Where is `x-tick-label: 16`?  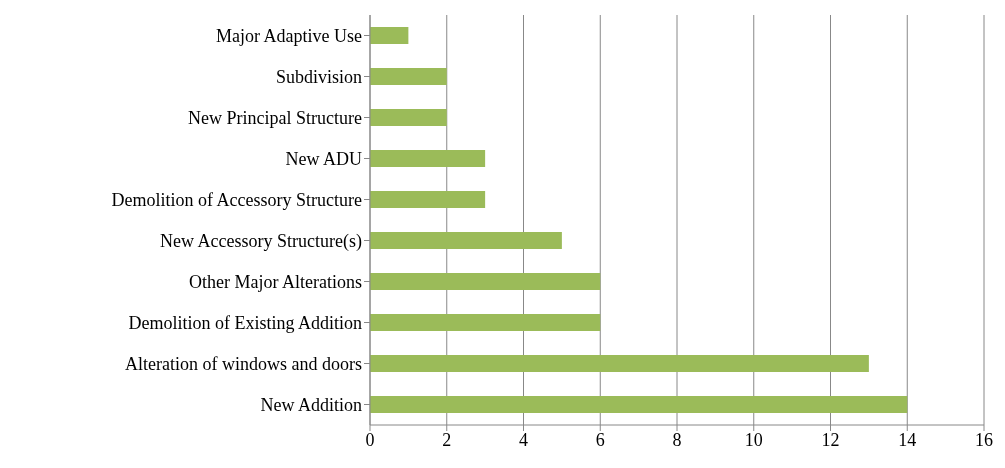 x-tick-label: 16 is located at coordinates (984, 439).